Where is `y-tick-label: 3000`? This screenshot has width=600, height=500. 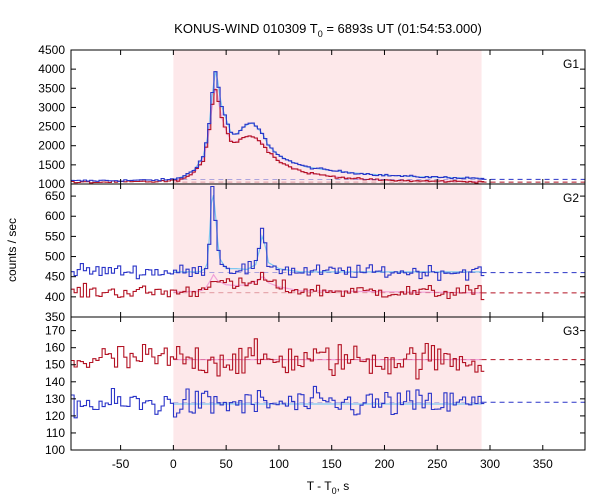 y-tick-label: 3000 is located at coordinates (51, 107).